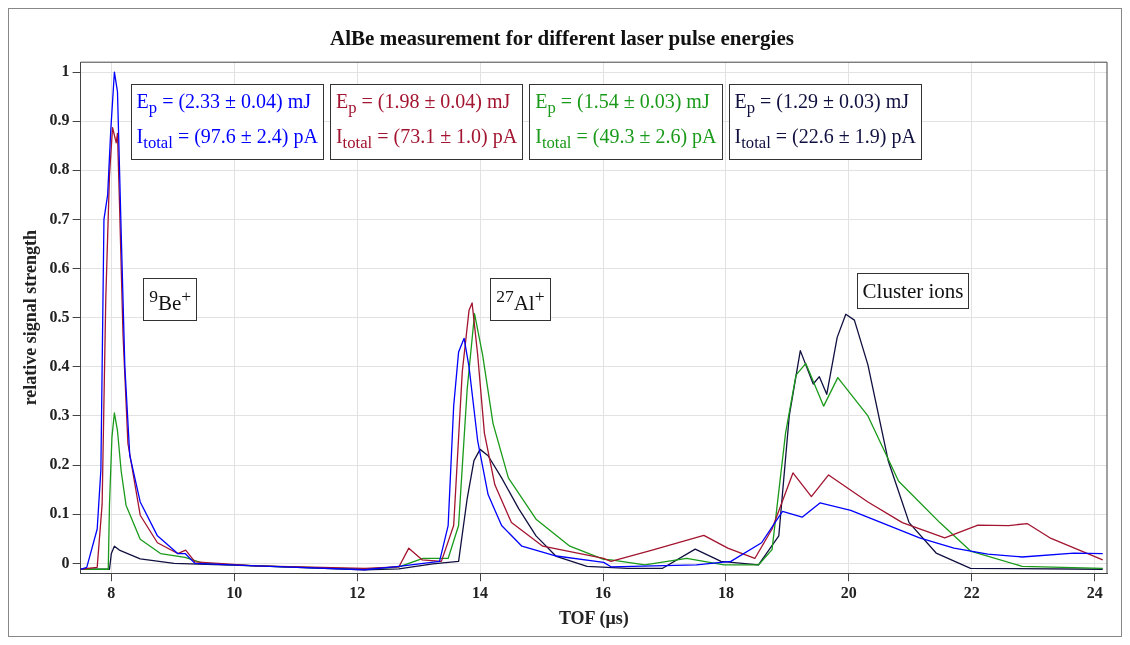 The width and height of the screenshot is (1130, 645). I want to click on y-tick-label: 1, so click(65, 71).